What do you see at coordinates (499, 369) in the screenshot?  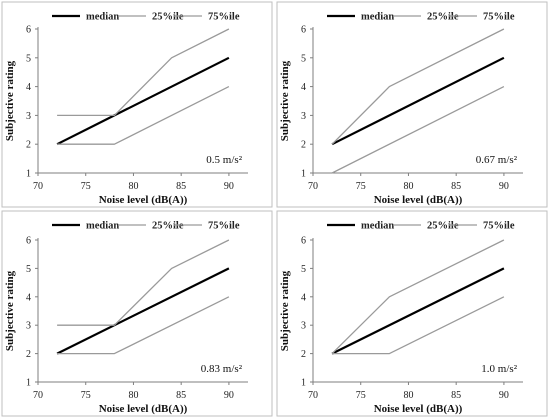 I see `acceleration-annotation: 1.0 m/s²` at bounding box center [499, 369].